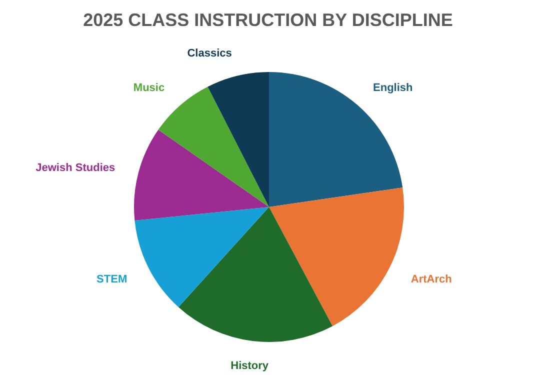 The image size is (537, 375). What do you see at coordinates (268, 20) in the screenshot?
I see `chart-title: 2025 CLASS INSTRUCTION BY DISCIPLINE` at bounding box center [268, 20].